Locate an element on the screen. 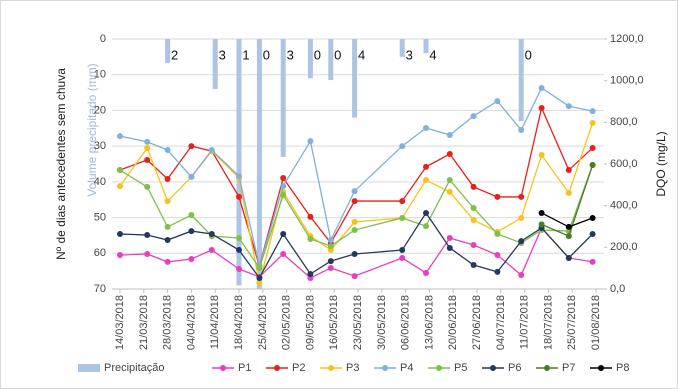  dry-days-label: 1 is located at coordinates (245, 54).